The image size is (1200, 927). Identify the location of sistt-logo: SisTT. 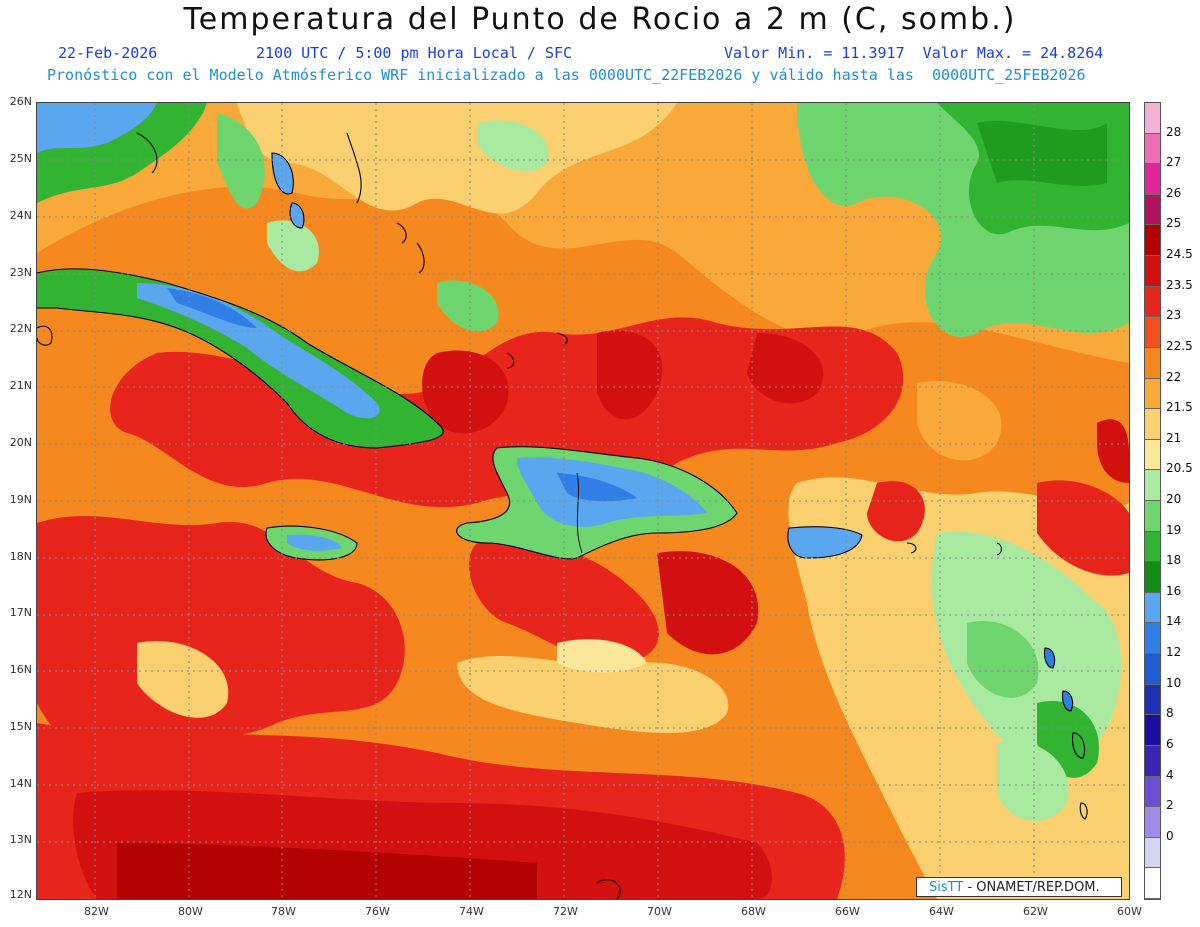
(946, 887).